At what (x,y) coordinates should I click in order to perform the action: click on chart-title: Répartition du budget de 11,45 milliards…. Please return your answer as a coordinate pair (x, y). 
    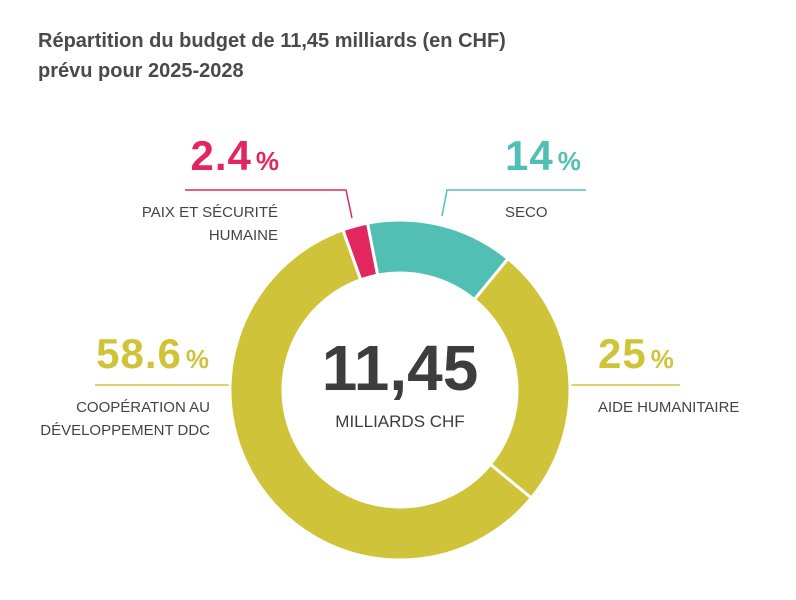
    Looking at the image, I should click on (272, 41).